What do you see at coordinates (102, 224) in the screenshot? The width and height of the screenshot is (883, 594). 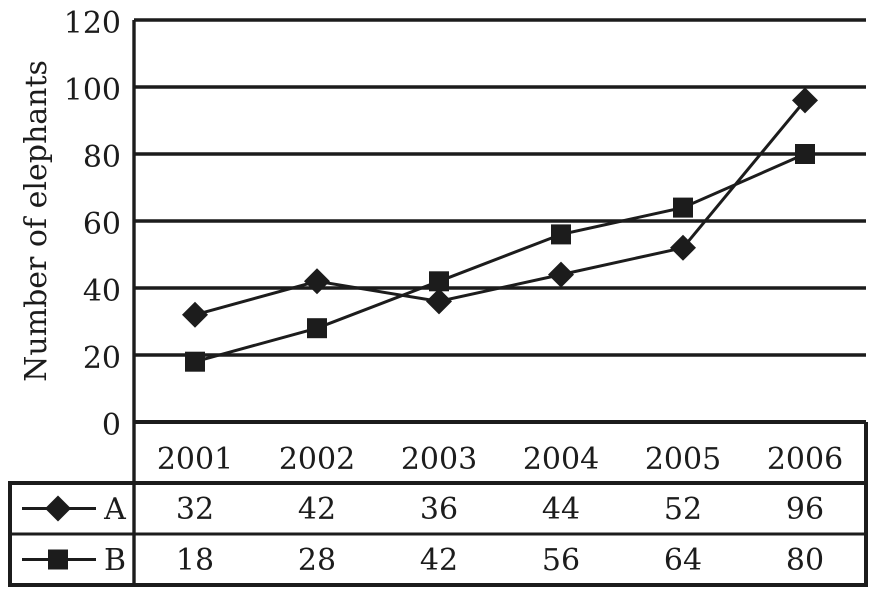 I see `y-tick-label: 60` at bounding box center [102, 224].